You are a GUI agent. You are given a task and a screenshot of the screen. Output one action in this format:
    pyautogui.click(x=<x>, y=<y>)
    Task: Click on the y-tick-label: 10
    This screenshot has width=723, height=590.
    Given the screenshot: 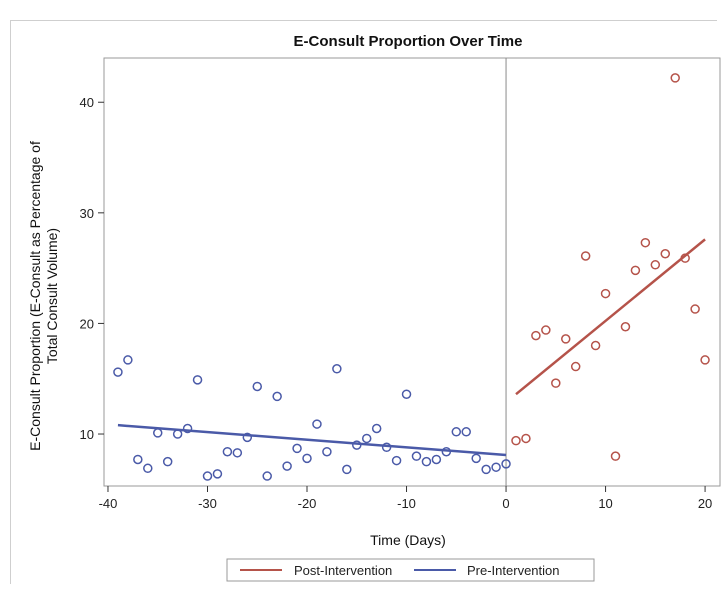 What is the action you would take?
    pyautogui.click(x=87, y=434)
    